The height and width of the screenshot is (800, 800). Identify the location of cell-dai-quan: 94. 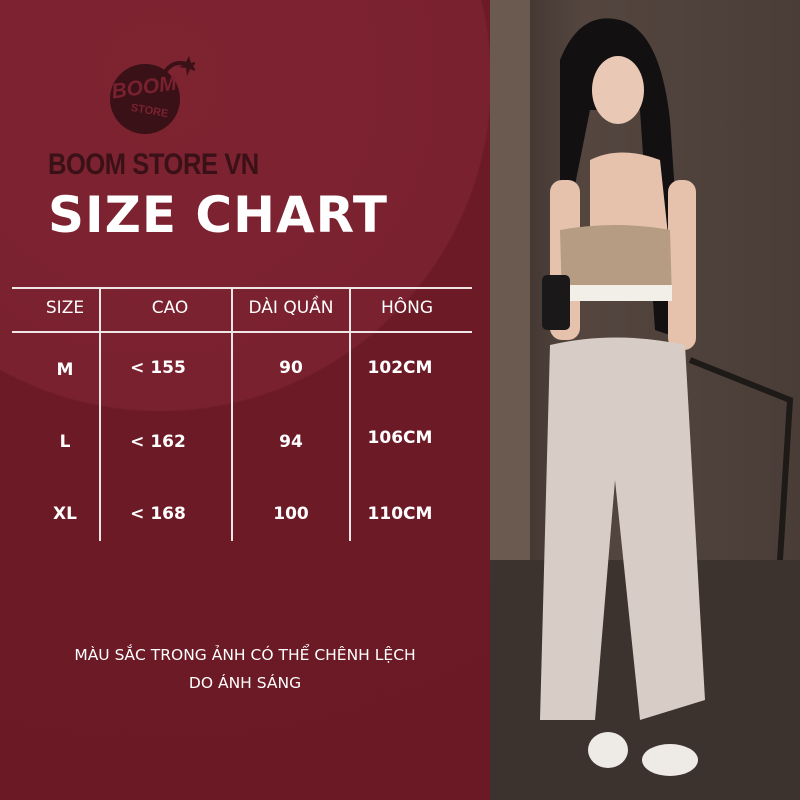
(291, 442).